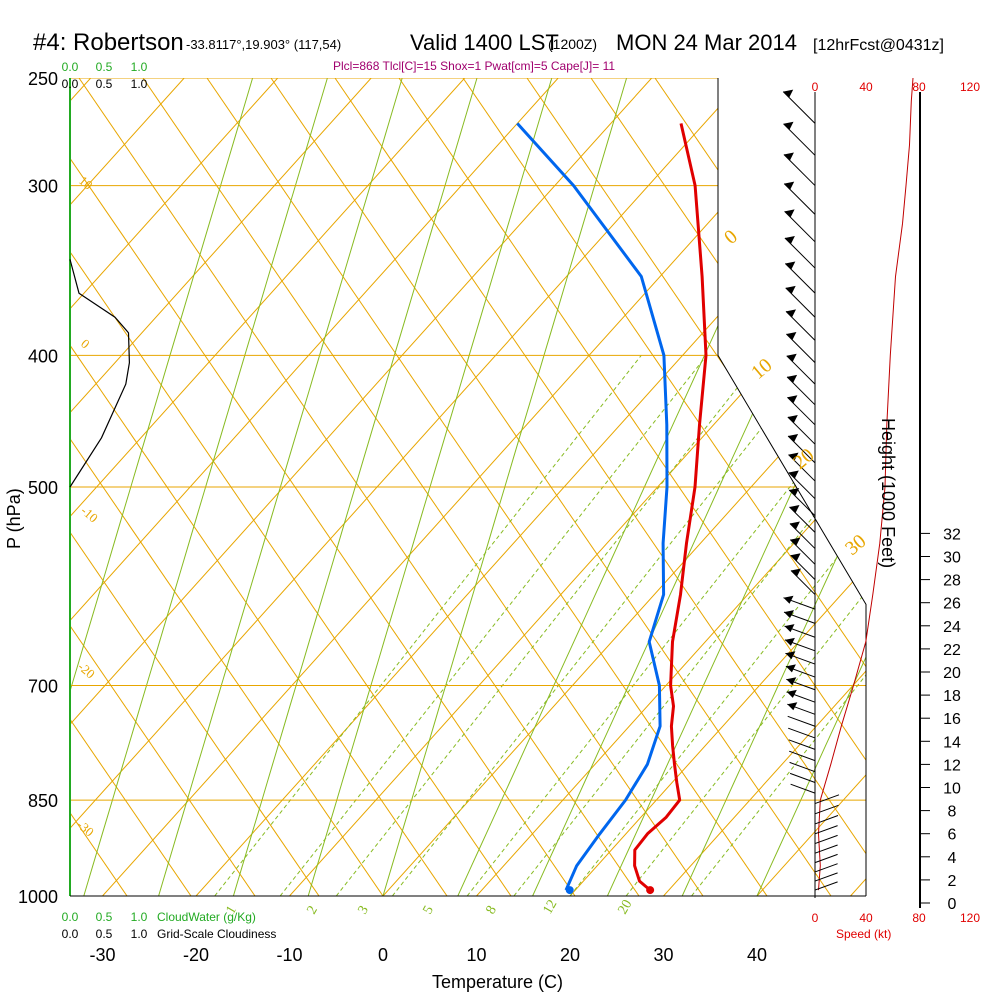 This screenshot has width=1000, height=1000. Describe the element at coordinates (863, 934) in the screenshot. I see `speed-axis-label: Speed (kt)` at that location.